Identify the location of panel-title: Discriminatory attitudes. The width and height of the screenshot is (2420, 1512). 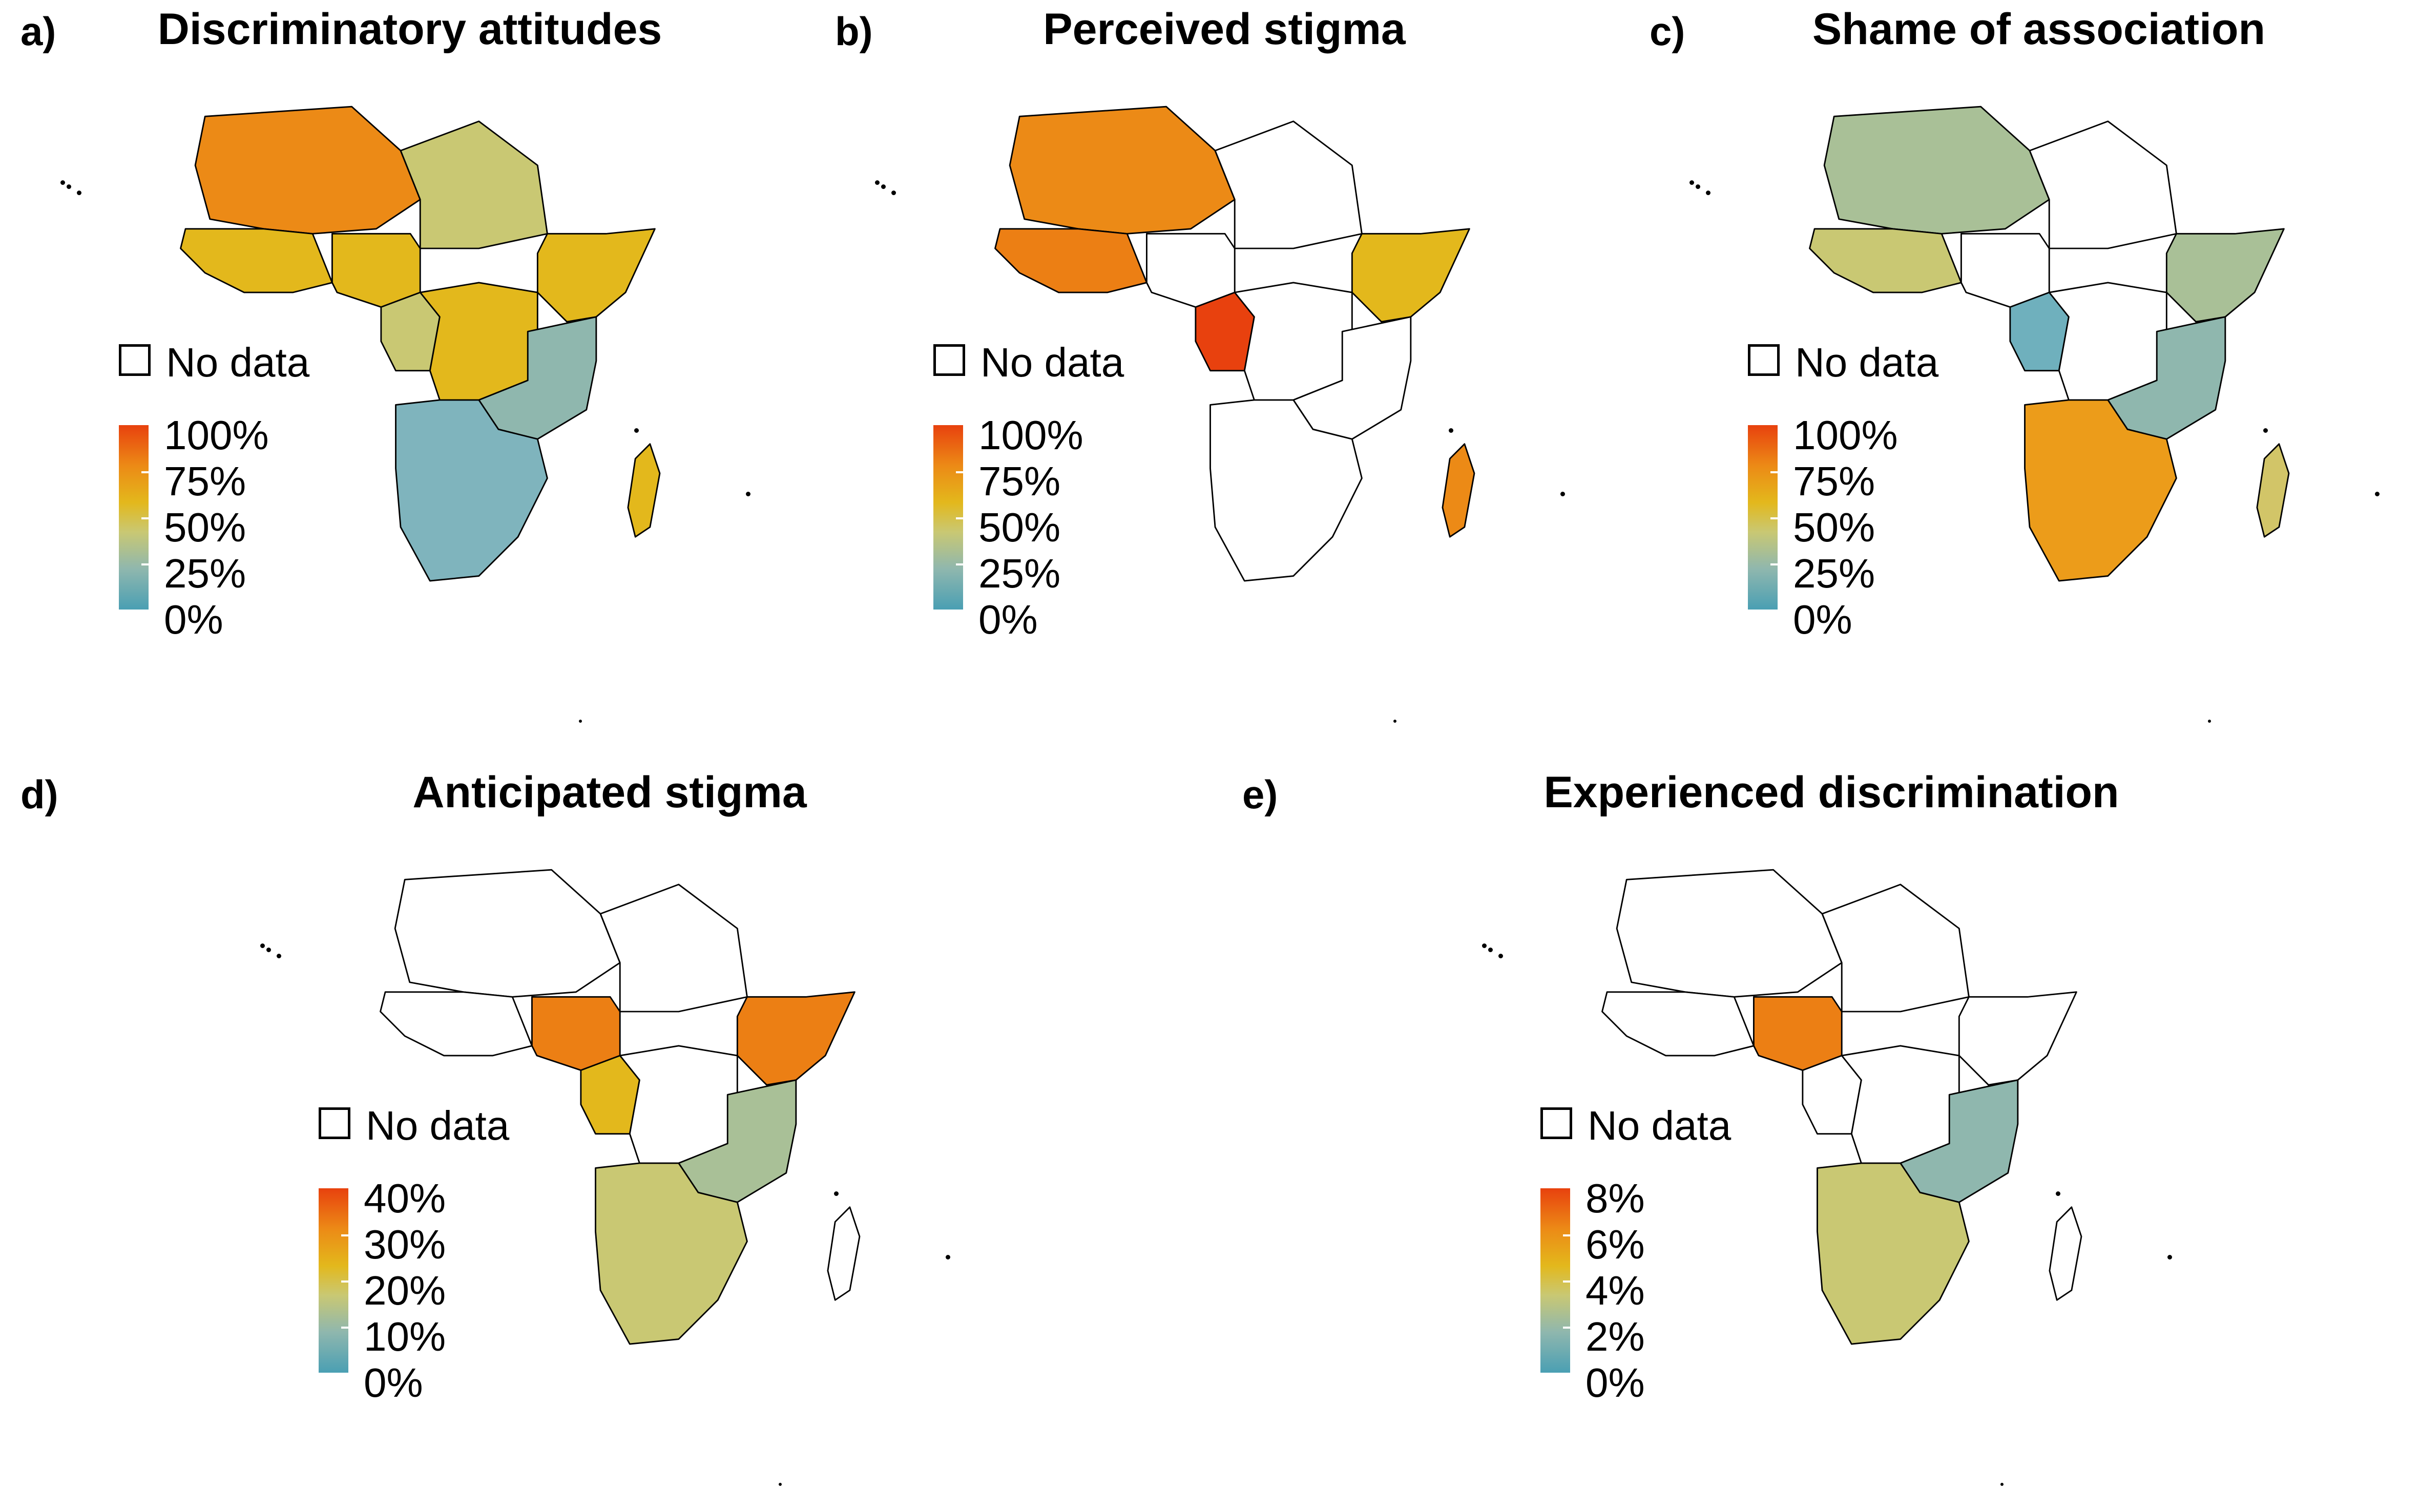
(409, 29).